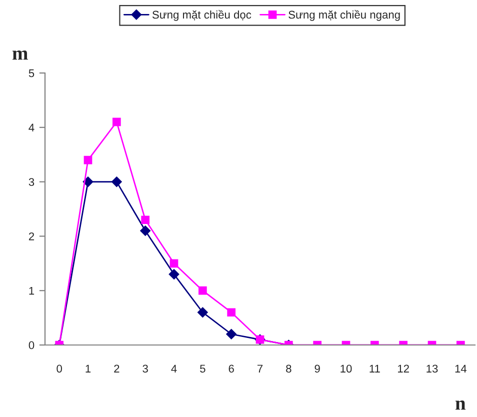  I want to click on y-tick-label: 3, so click(31, 182).